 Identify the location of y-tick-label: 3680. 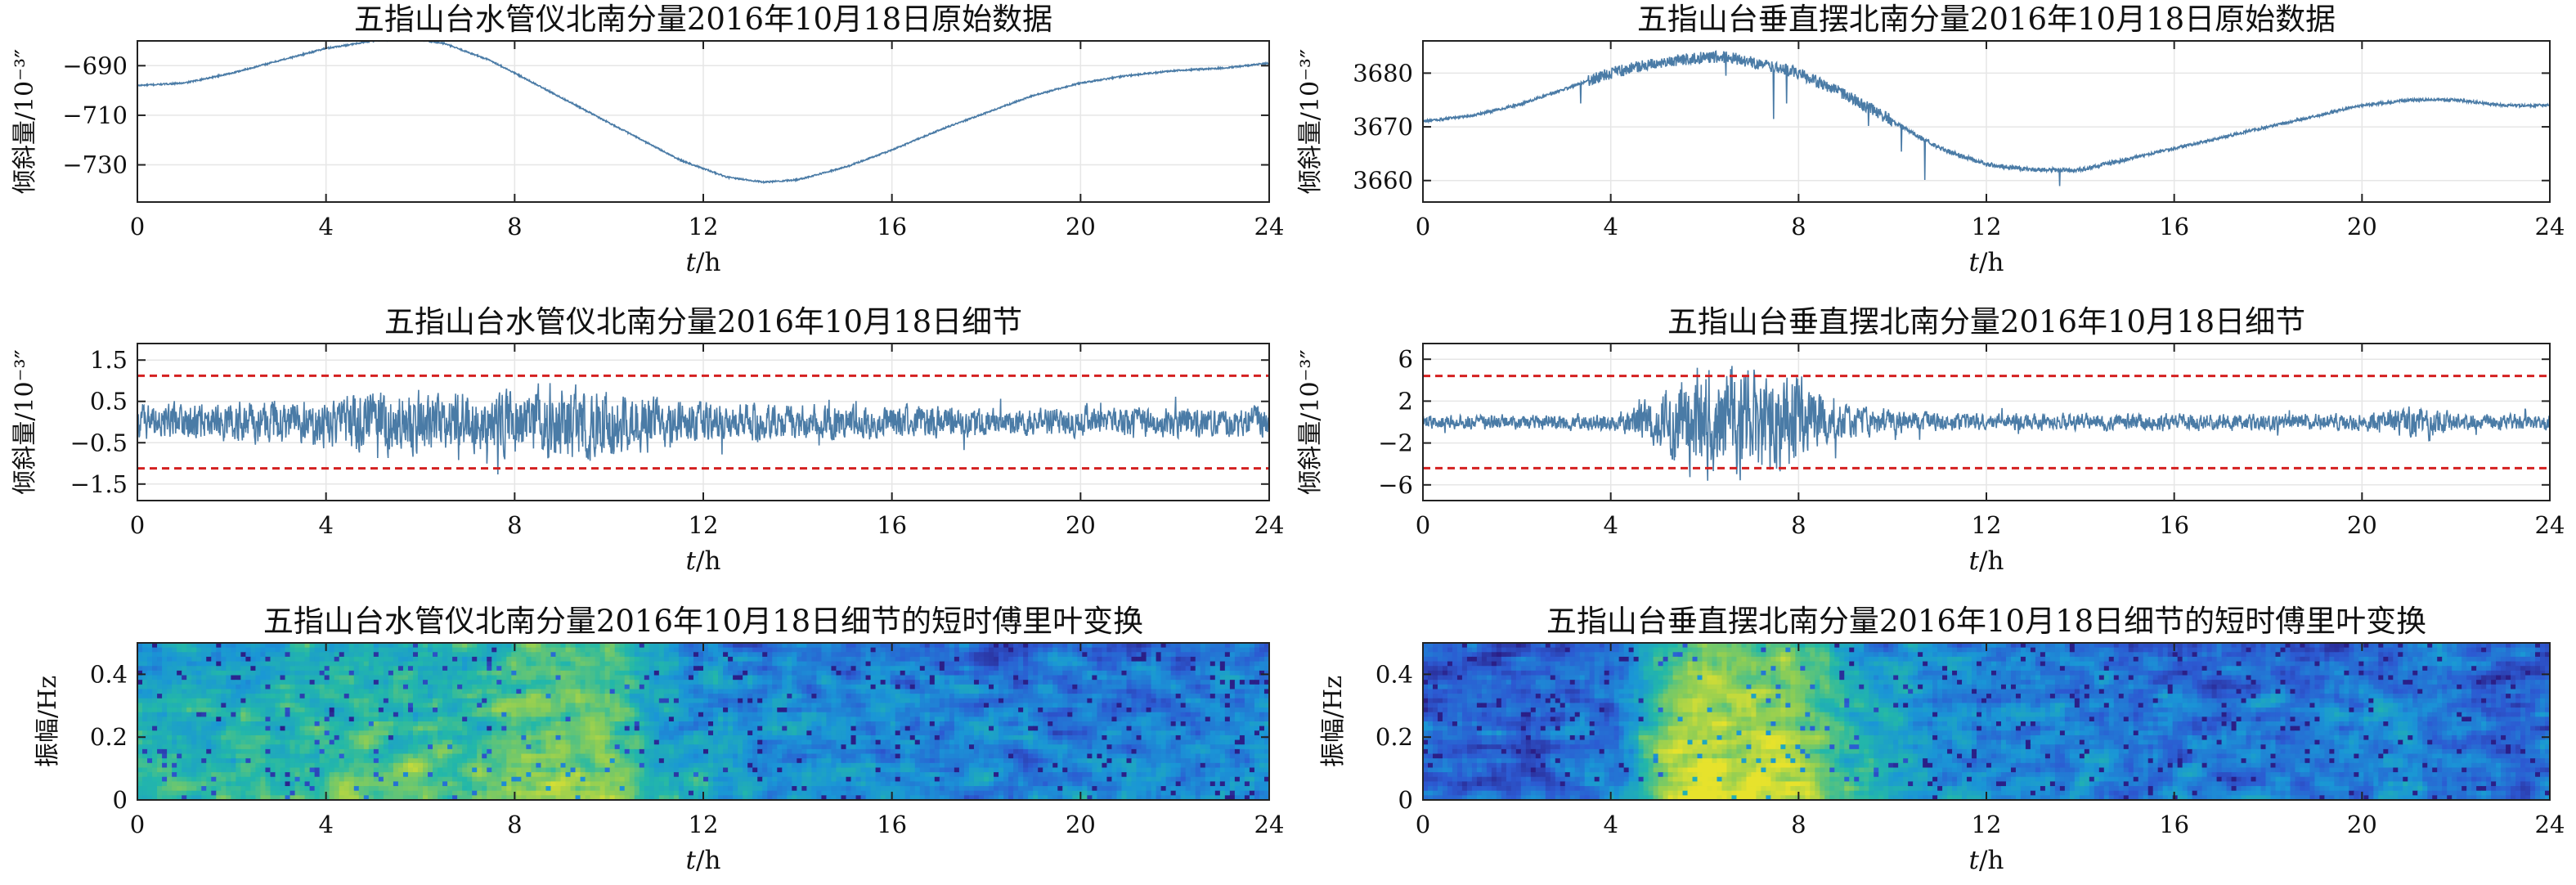
(1383, 73).